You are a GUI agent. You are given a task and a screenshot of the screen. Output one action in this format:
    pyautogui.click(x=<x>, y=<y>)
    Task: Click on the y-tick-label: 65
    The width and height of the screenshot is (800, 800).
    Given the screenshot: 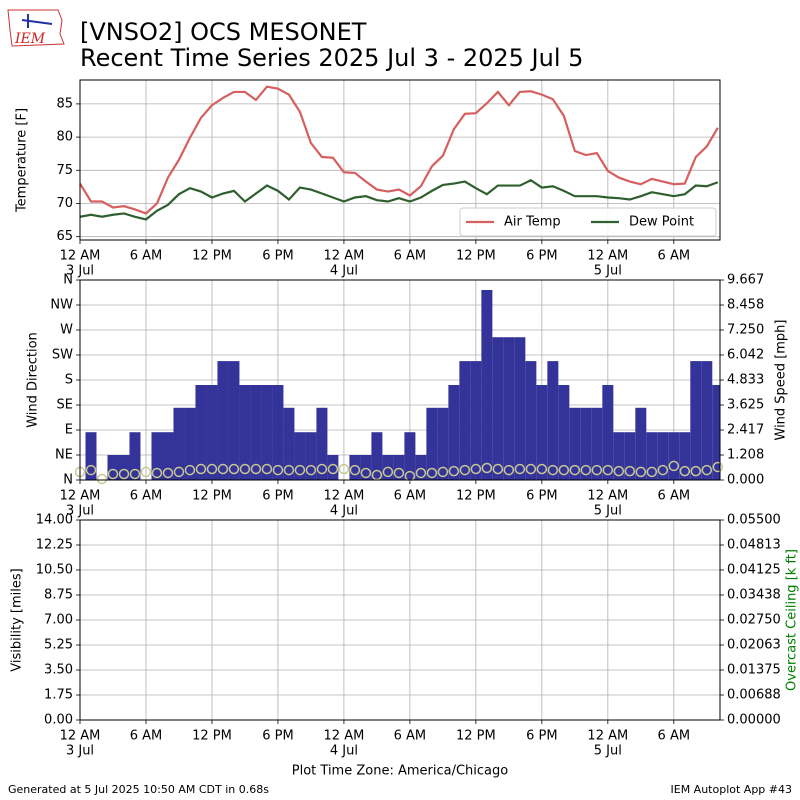 What is the action you would take?
    pyautogui.click(x=64, y=236)
    